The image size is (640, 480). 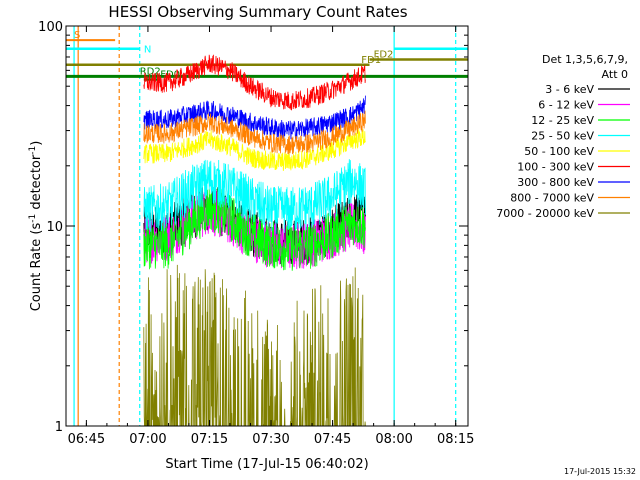 I want to click on y-tick-label: 1, so click(x=59, y=427).